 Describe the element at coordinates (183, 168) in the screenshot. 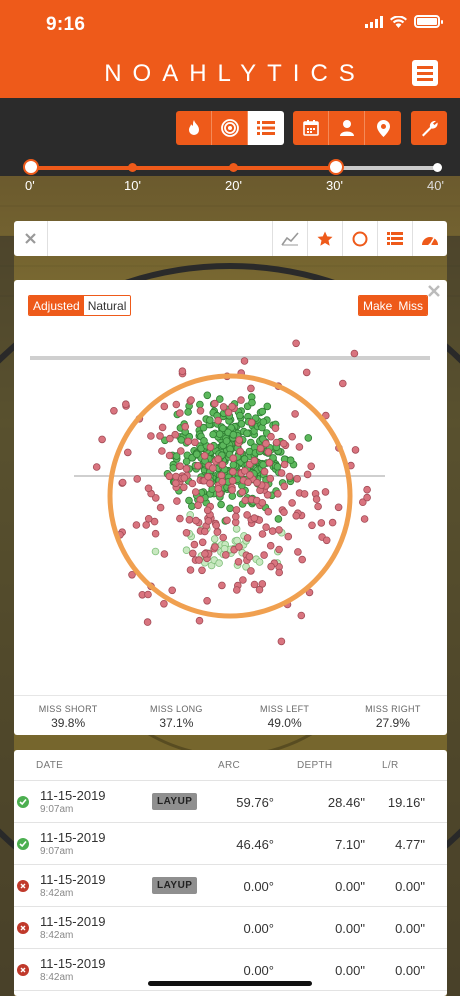

I see `distance-slider-fill` at that location.